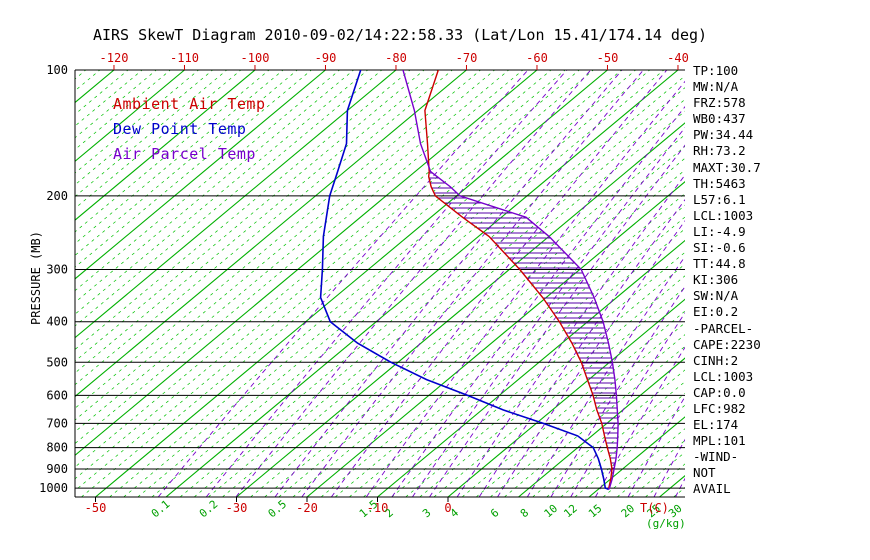 The height and width of the screenshot is (560, 870). I want to click on pressure-tick-label: 700, so click(57, 423).